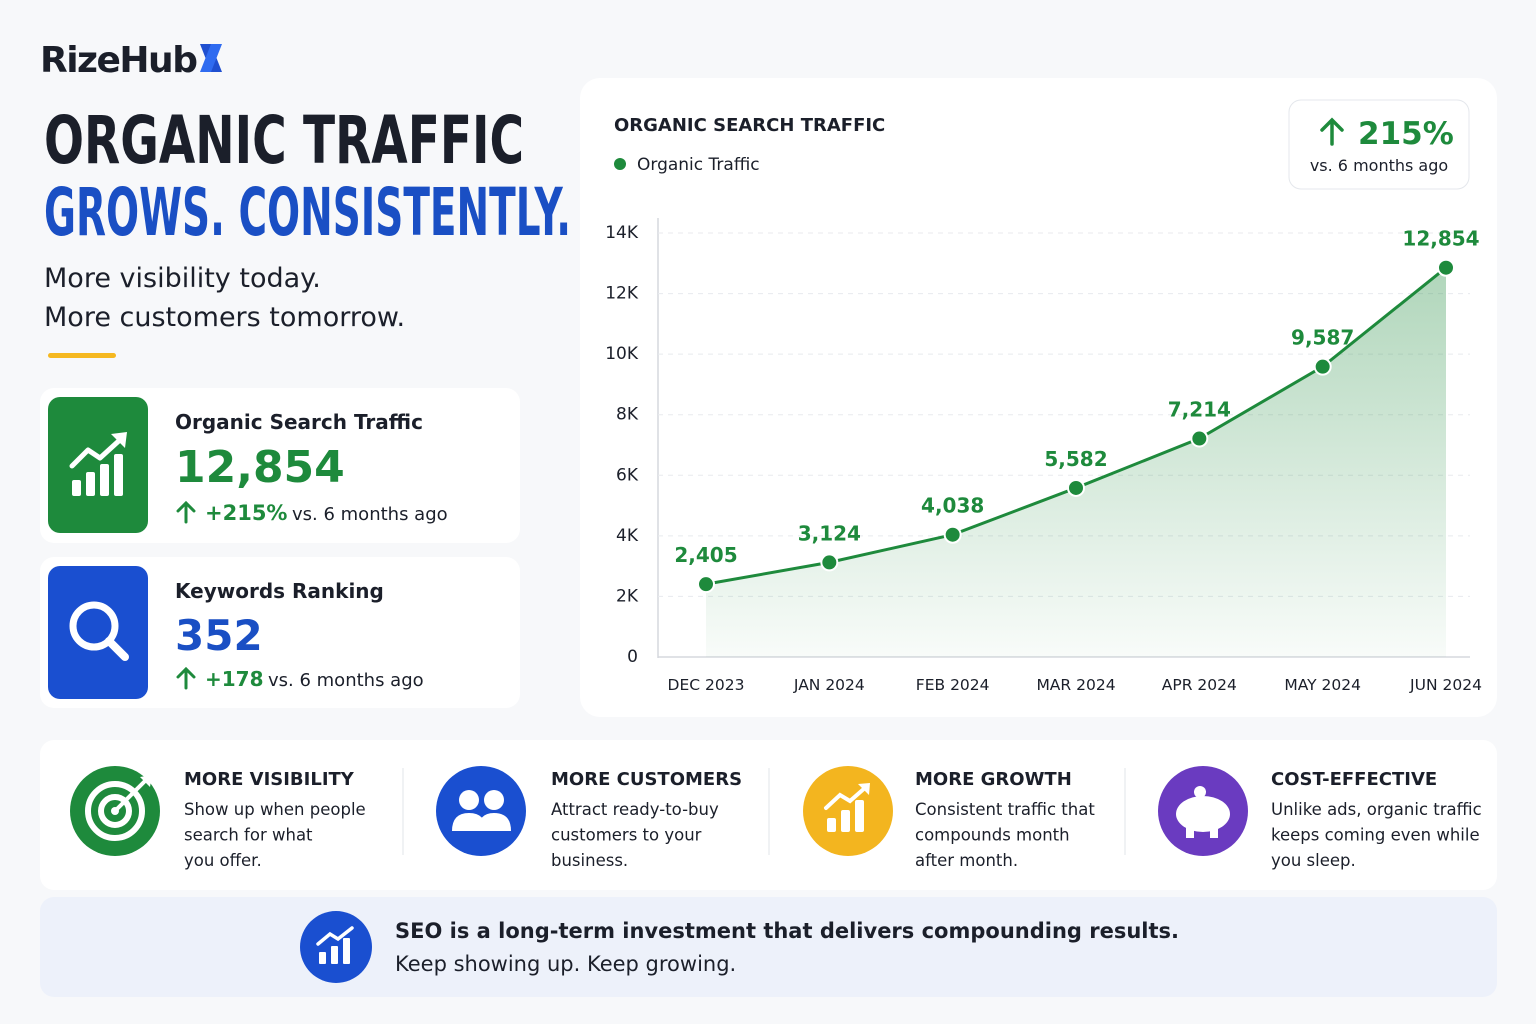 This screenshot has height=1024, width=1536. I want to click on badge-value: 215%, so click(1406, 134).